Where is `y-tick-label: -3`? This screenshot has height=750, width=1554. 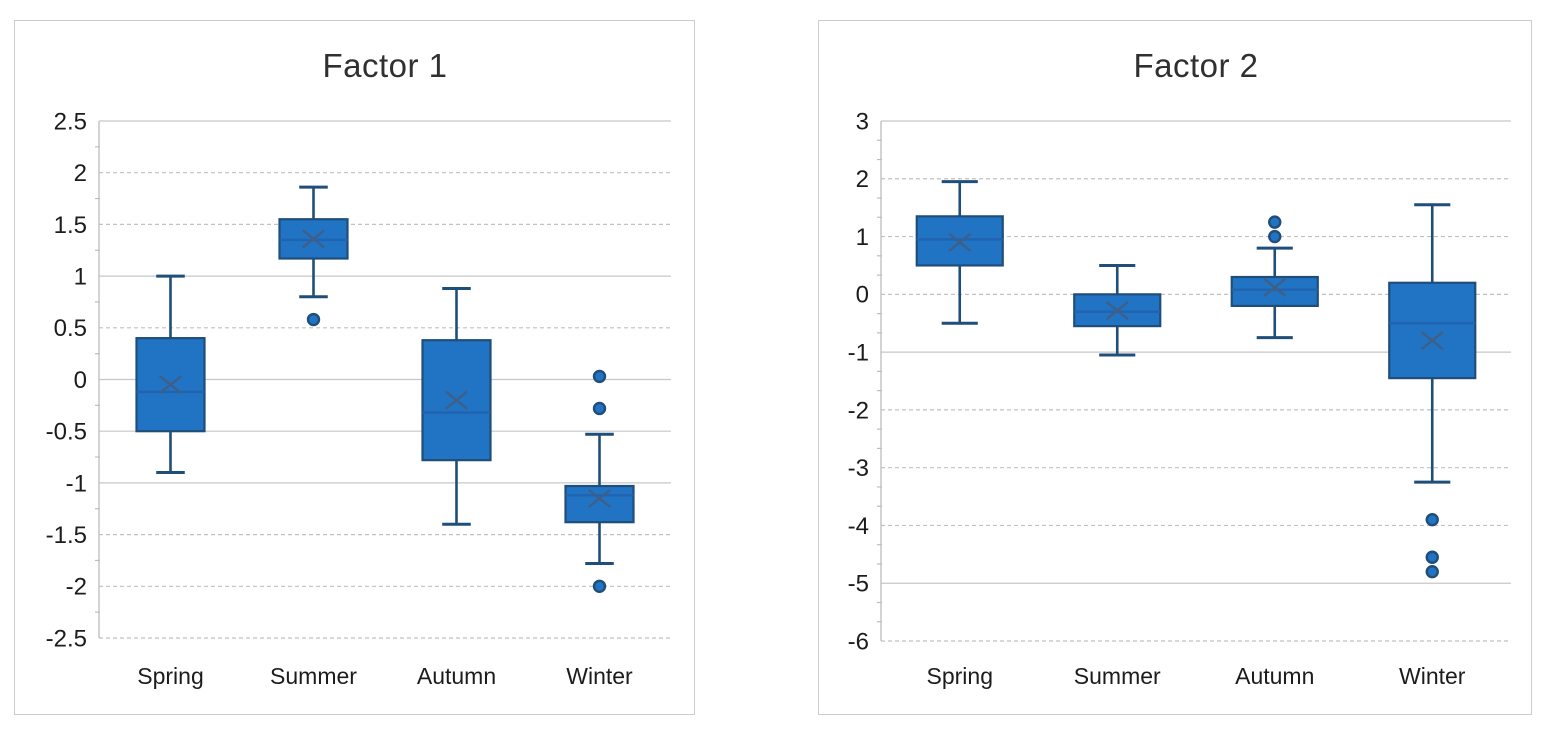 y-tick-label: -3 is located at coordinates (858, 468).